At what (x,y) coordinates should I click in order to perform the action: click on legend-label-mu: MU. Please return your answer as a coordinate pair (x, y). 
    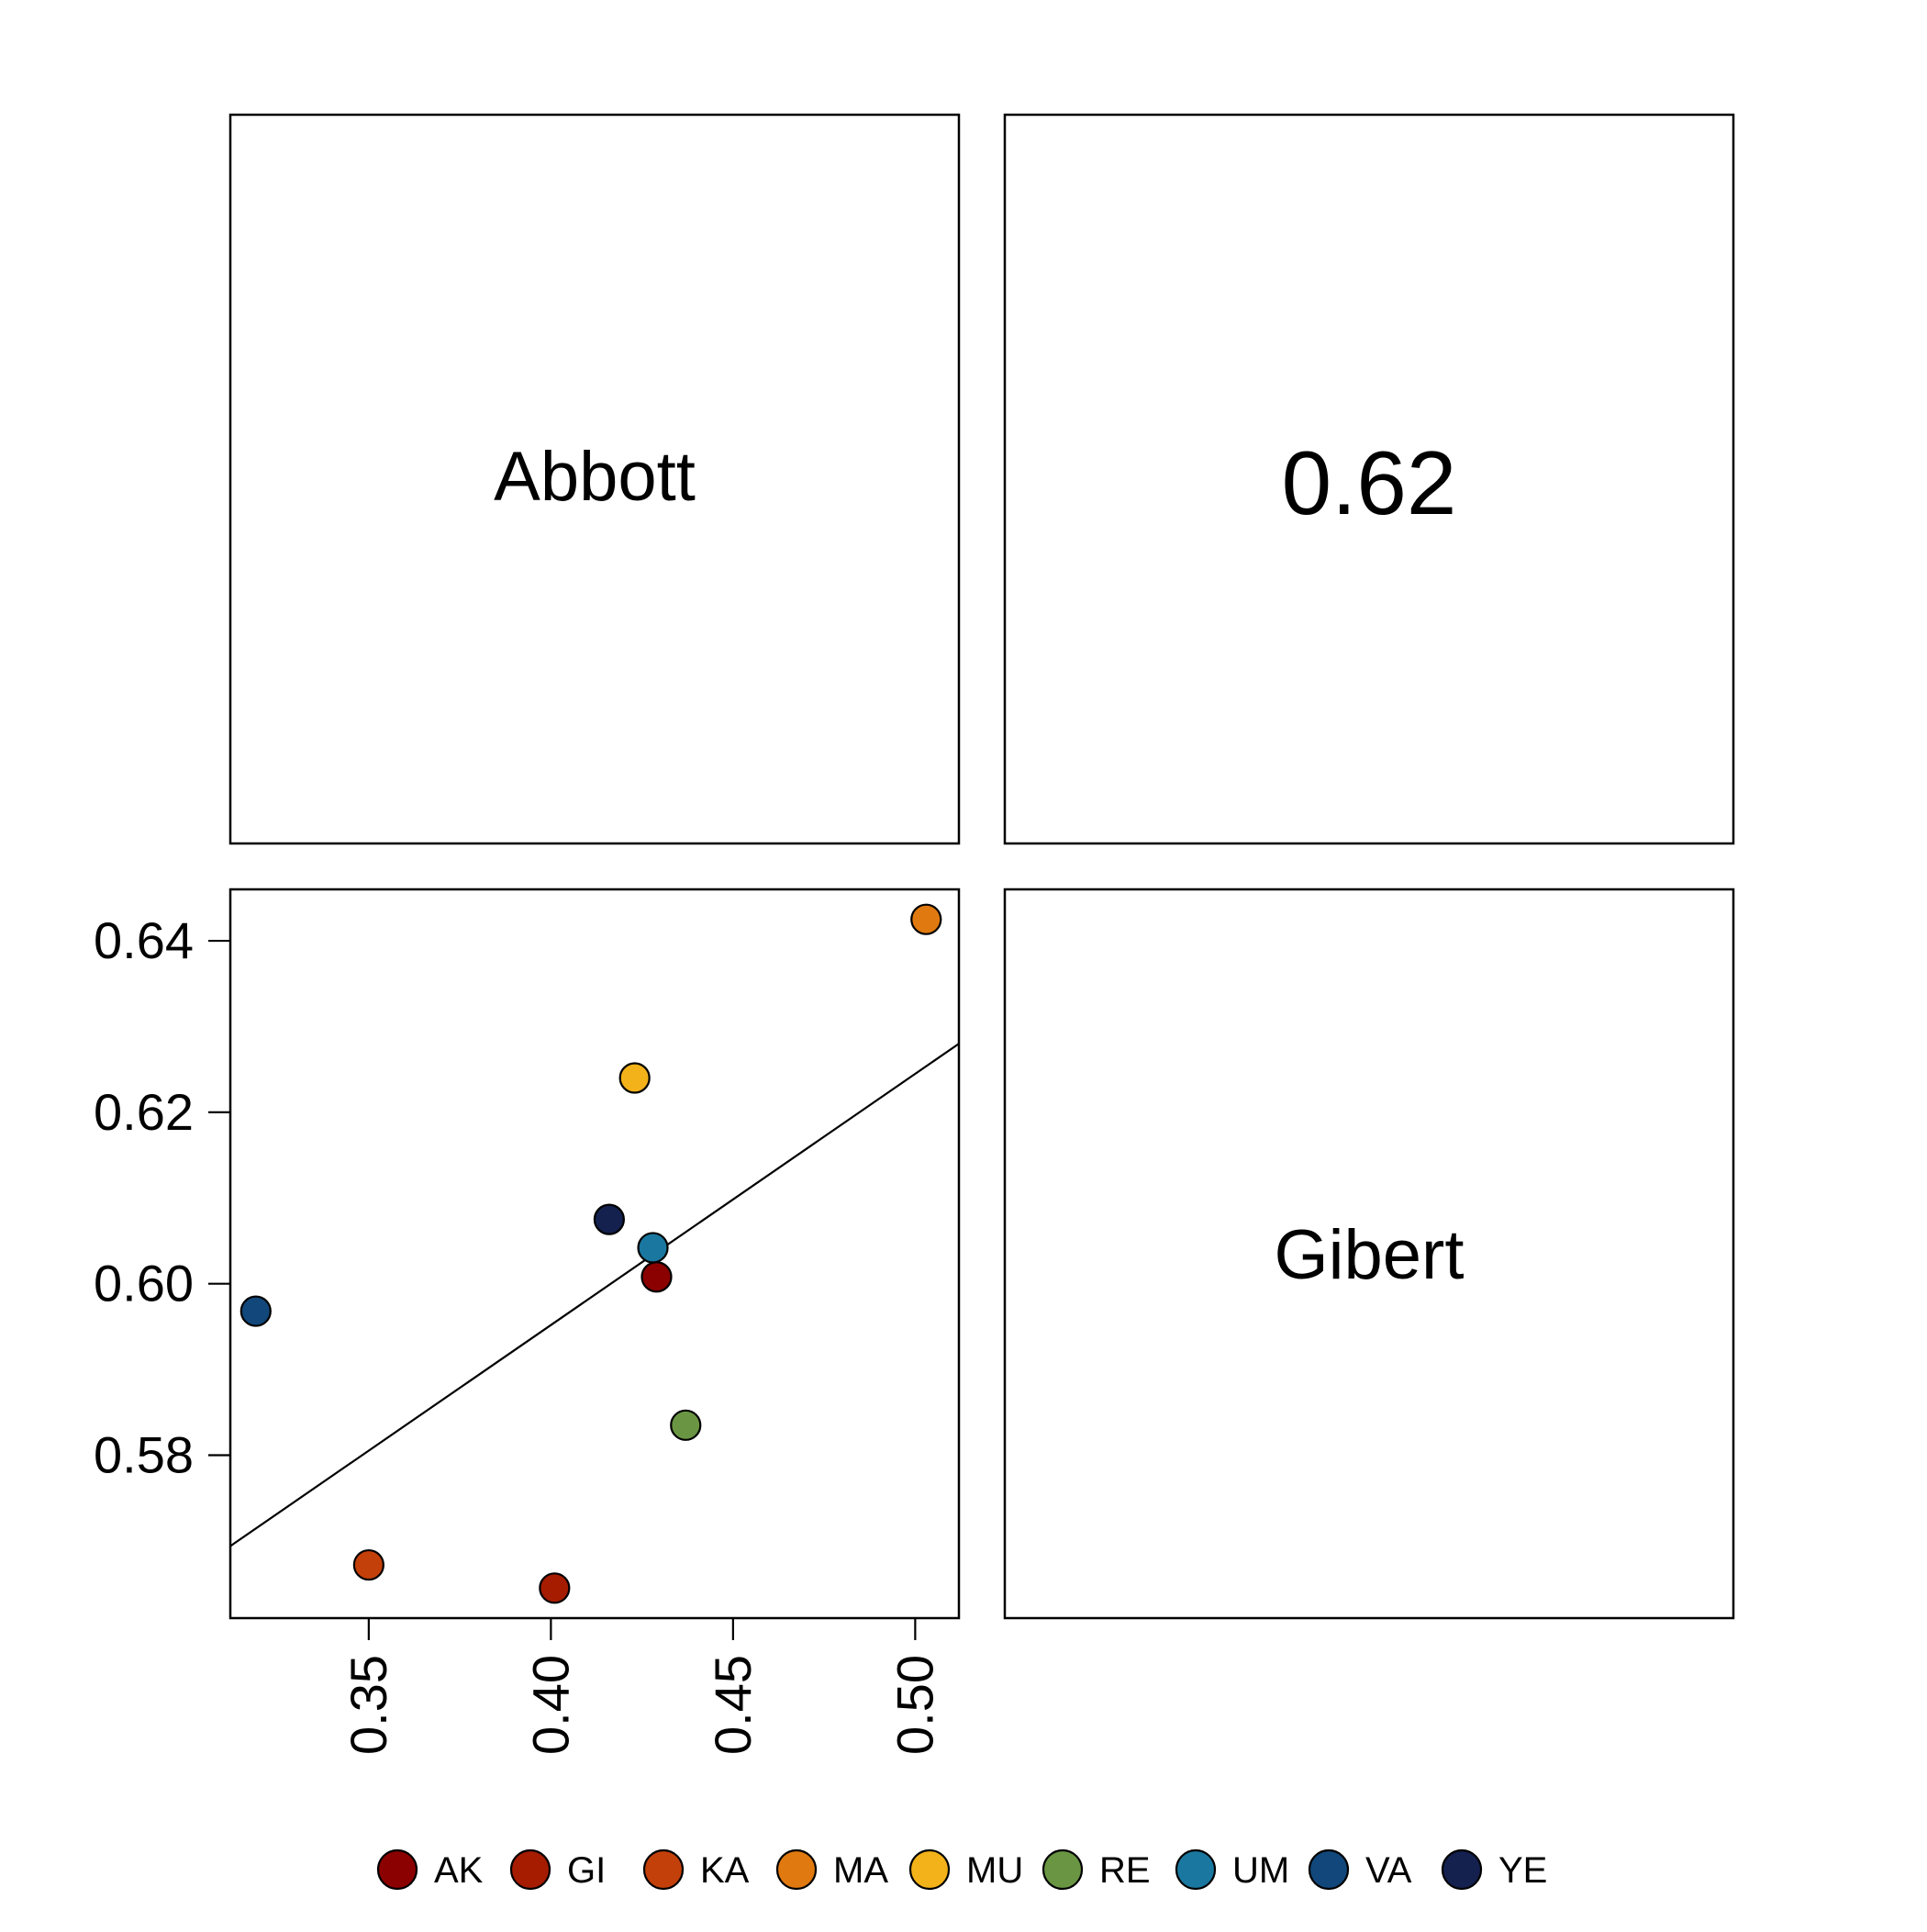
    Looking at the image, I should click on (994, 1870).